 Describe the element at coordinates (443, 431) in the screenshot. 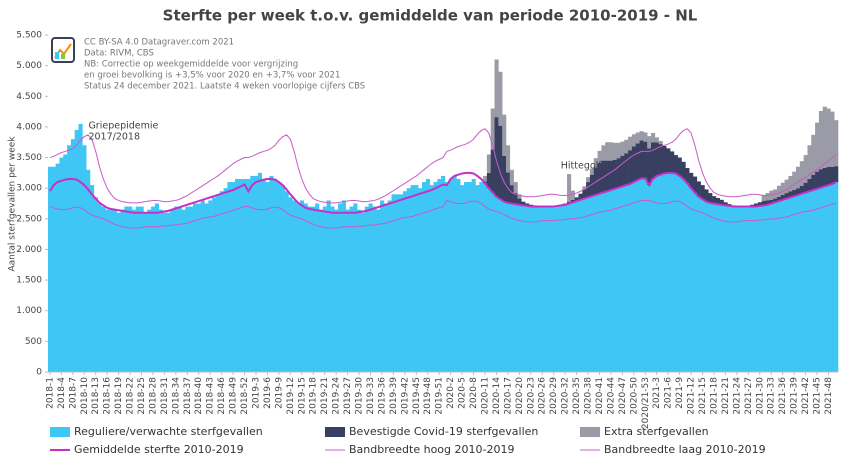

I see `legend-label: Bevestigde Covid-19 sterfgevallen` at that location.